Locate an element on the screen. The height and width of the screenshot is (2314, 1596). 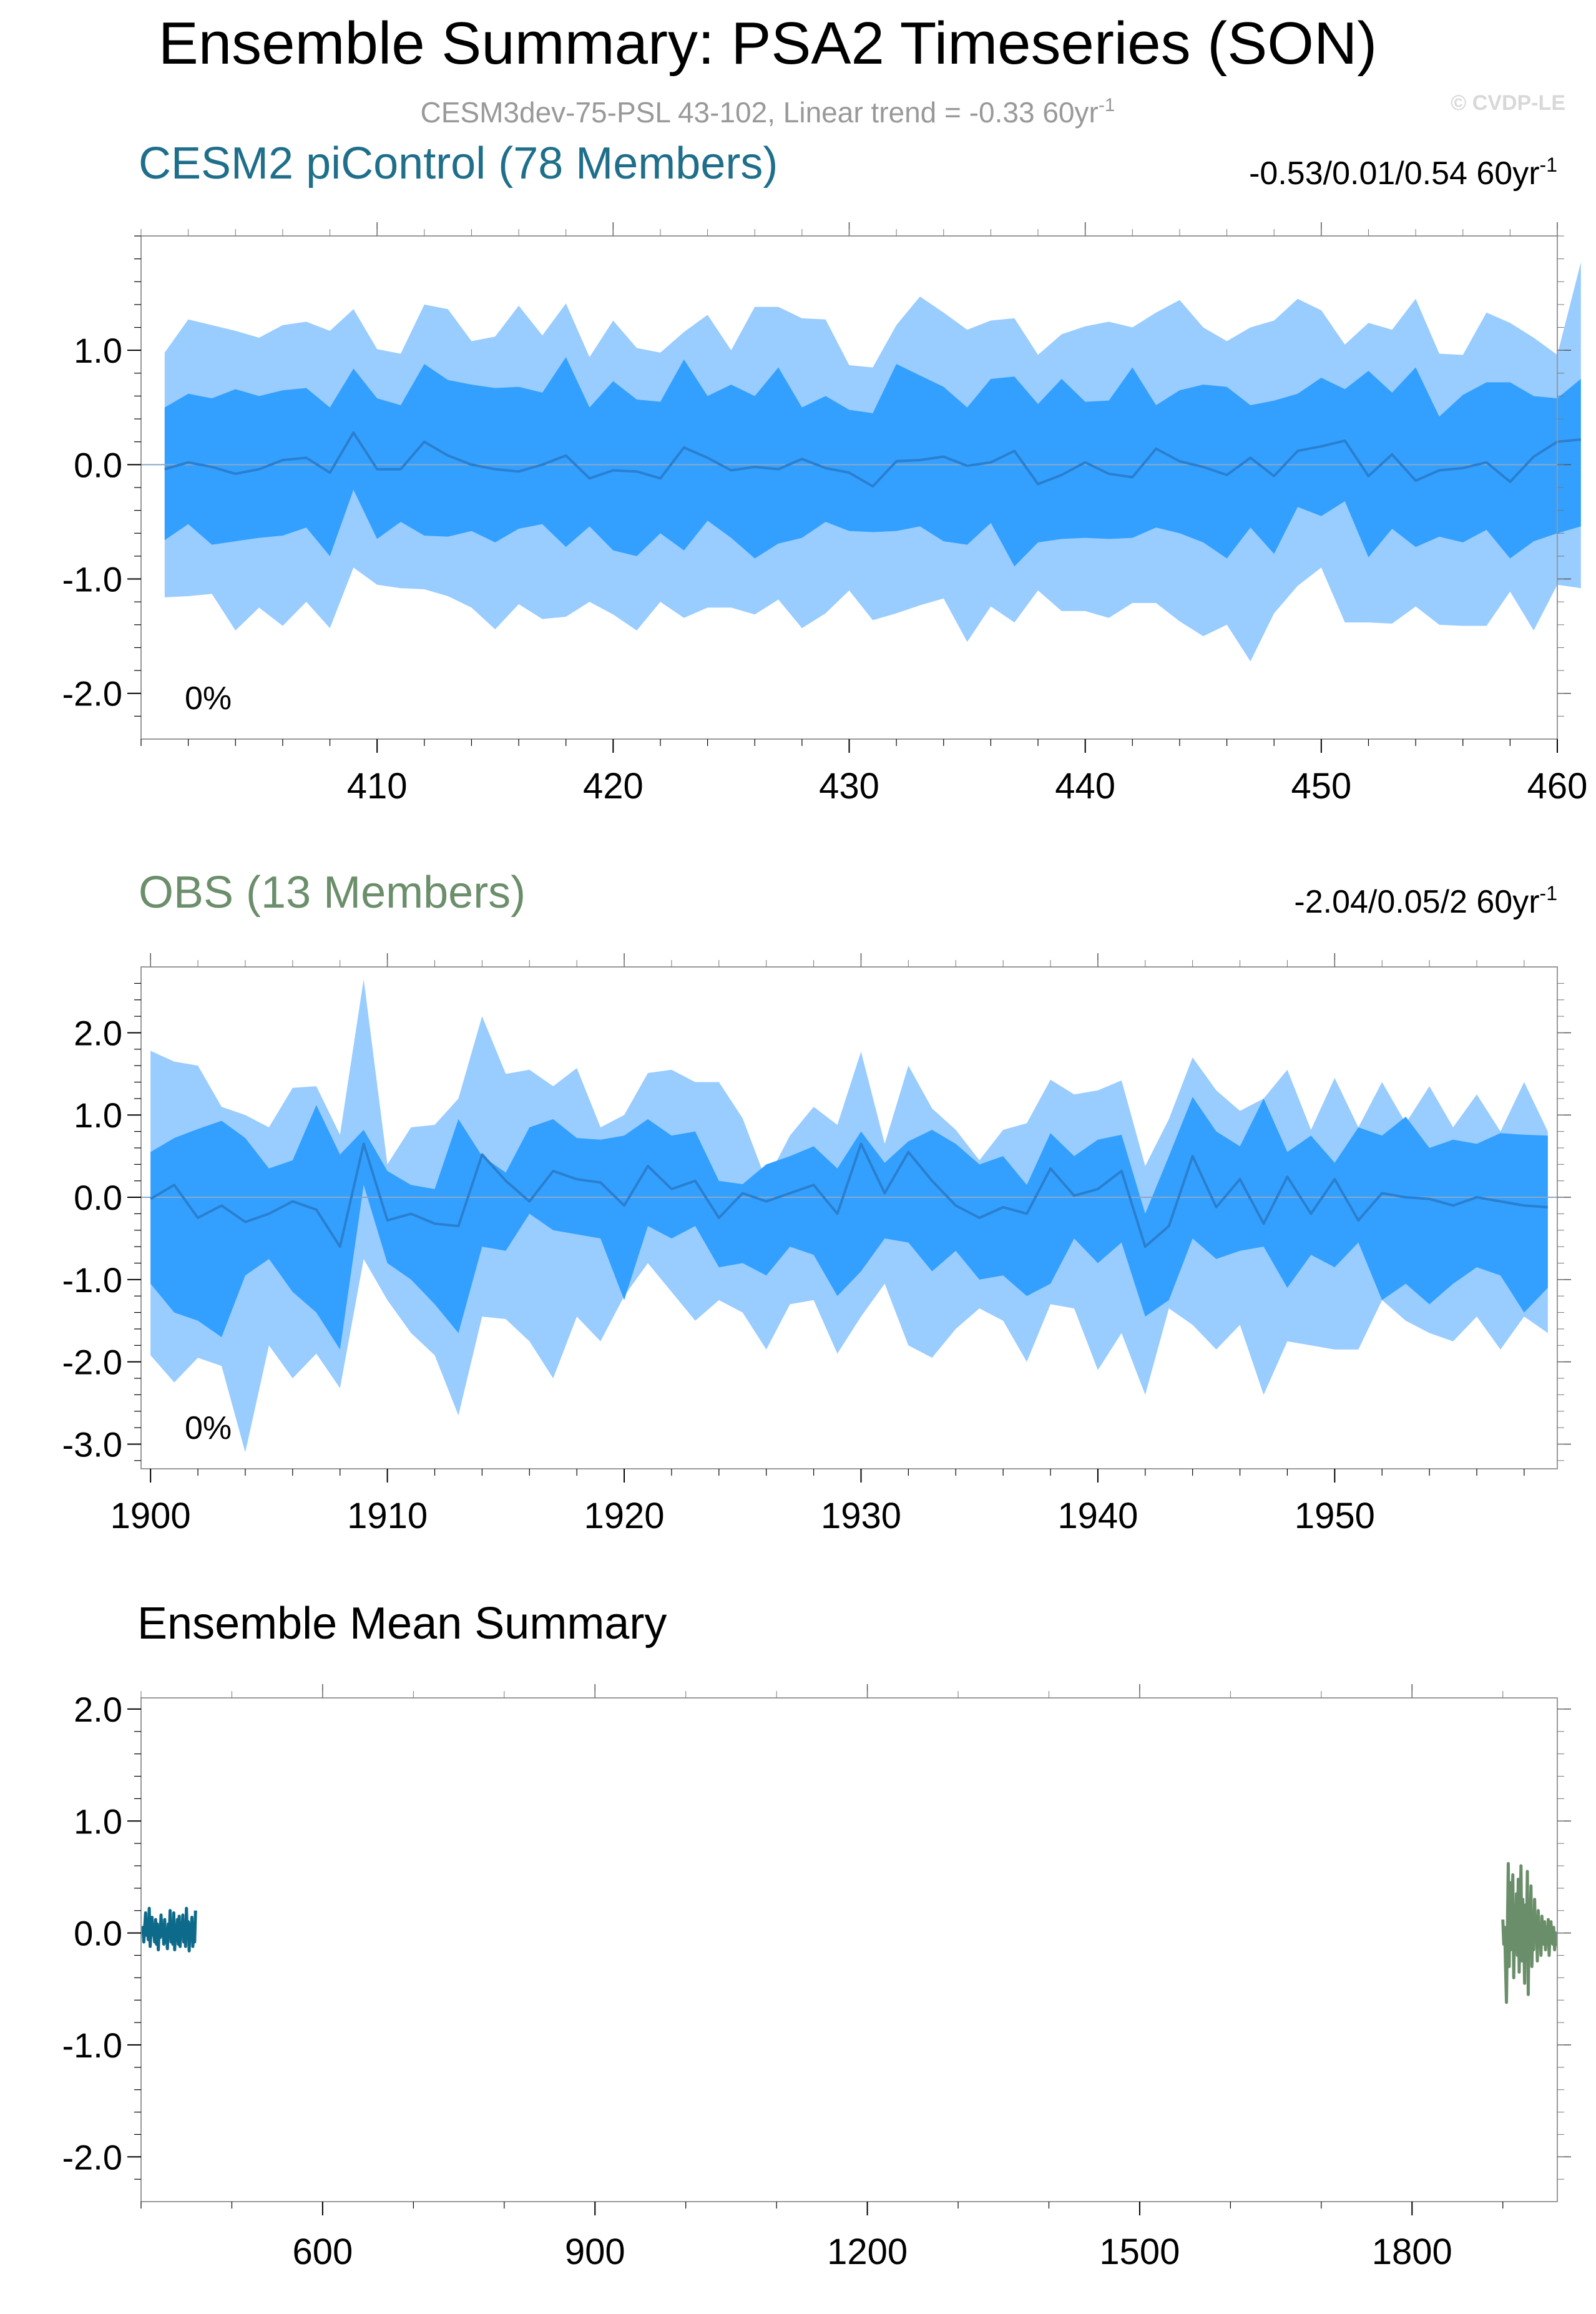
model-xtick-label: 410 is located at coordinates (378, 786).